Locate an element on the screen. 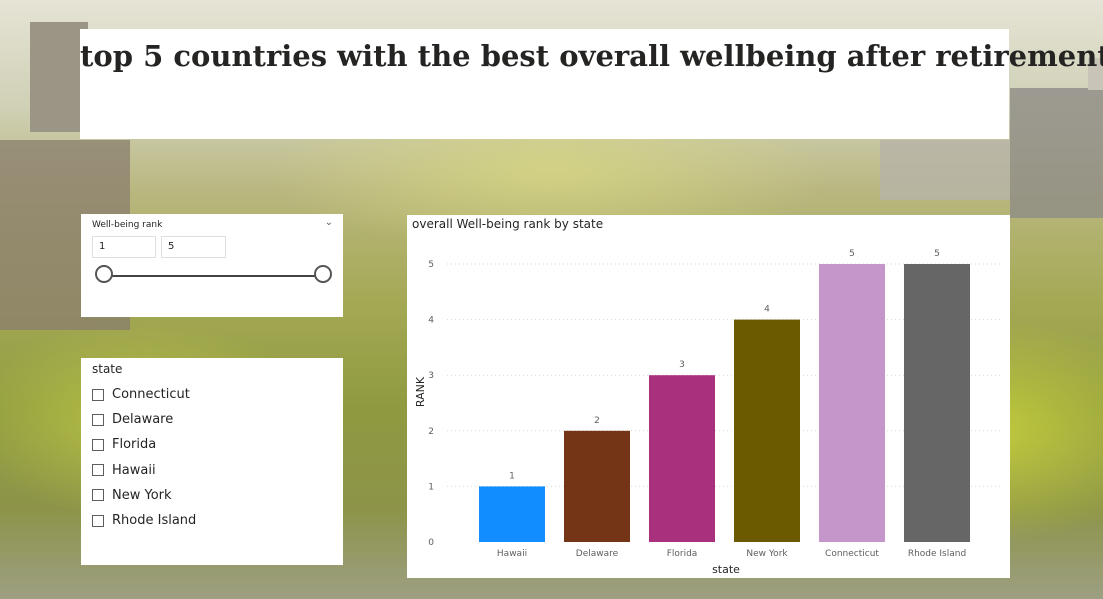  state-item-label: Delaware is located at coordinates (143, 420).